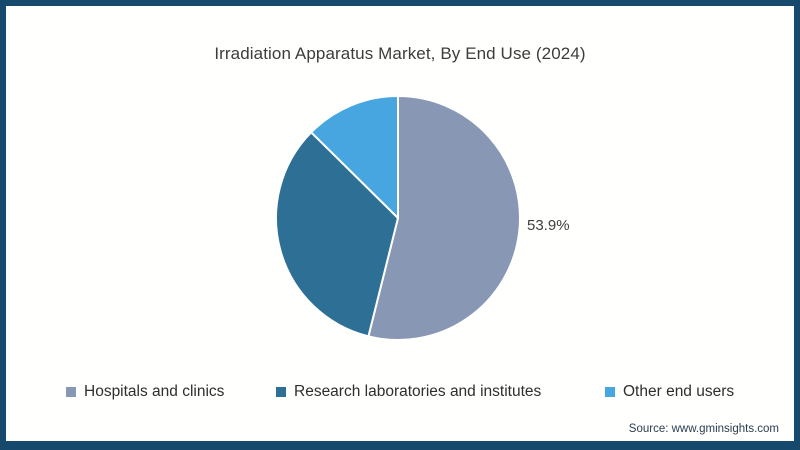 Image resolution: width=800 pixels, height=450 pixels. I want to click on legend-label: Other end users, so click(679, 391).